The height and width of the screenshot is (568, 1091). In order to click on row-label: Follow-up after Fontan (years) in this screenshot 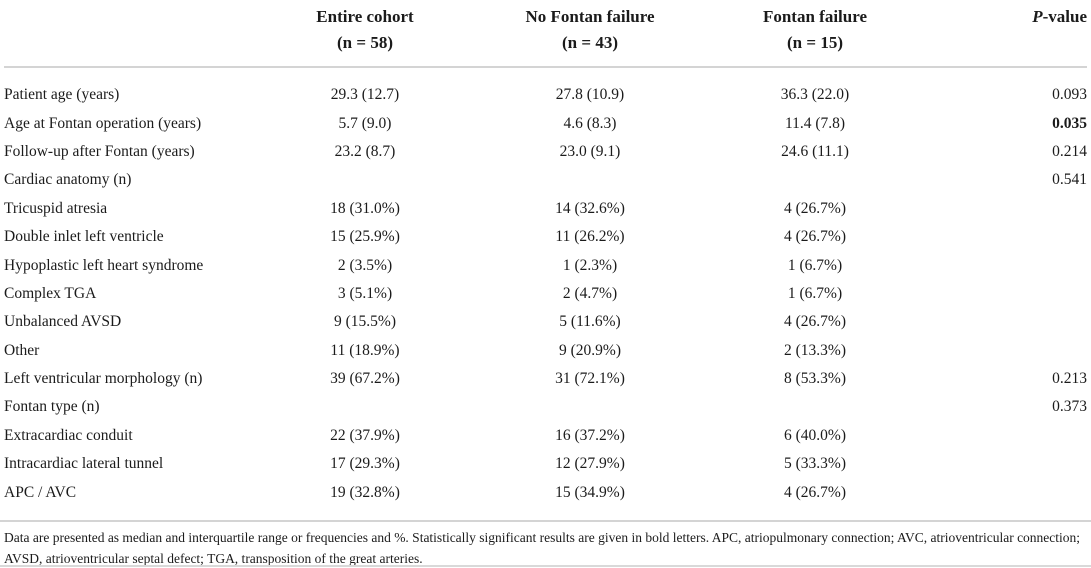, I will do `click(99, 151)`.